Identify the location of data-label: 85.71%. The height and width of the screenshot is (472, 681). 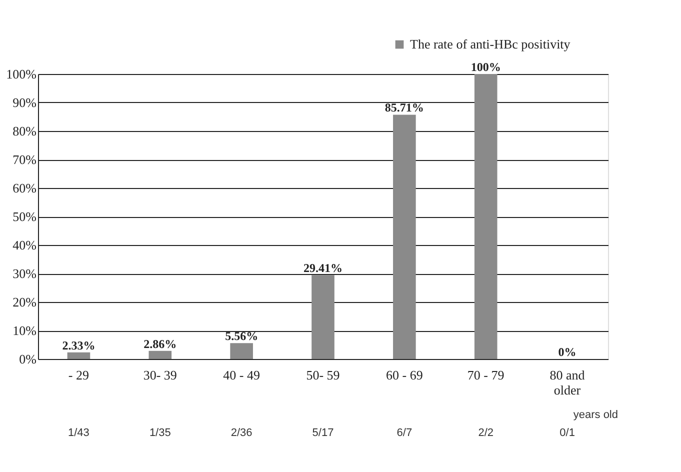
(404, 107).